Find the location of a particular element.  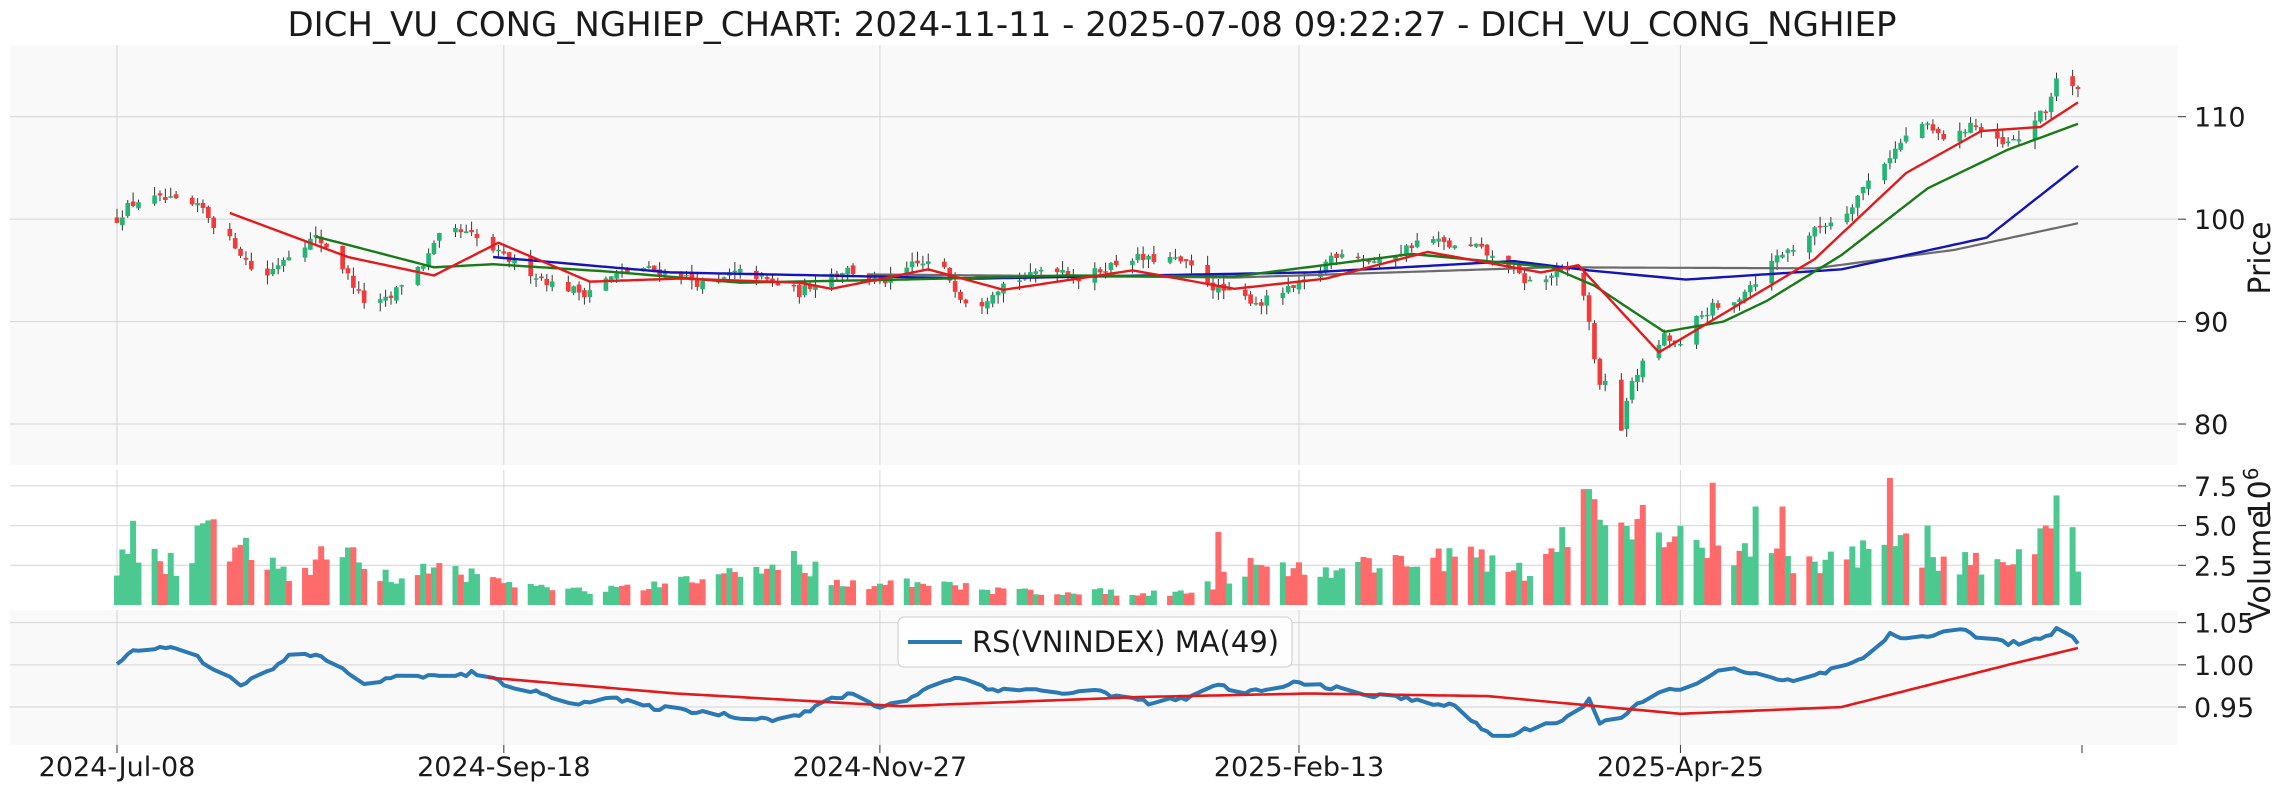

price-tick-label: 100 is located at coordinates (2220, 220).